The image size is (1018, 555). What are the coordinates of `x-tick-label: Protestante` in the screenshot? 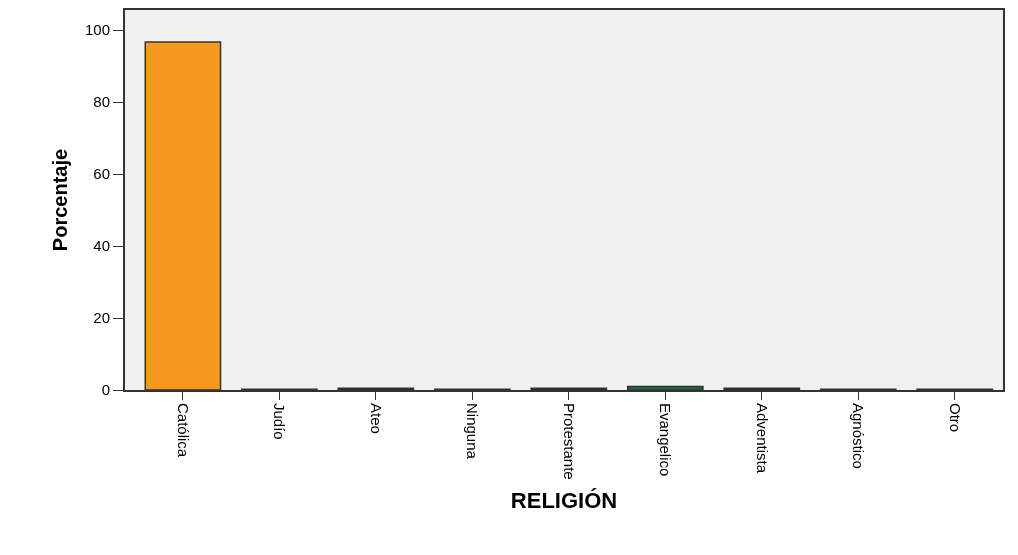 It's located at (569, 441).